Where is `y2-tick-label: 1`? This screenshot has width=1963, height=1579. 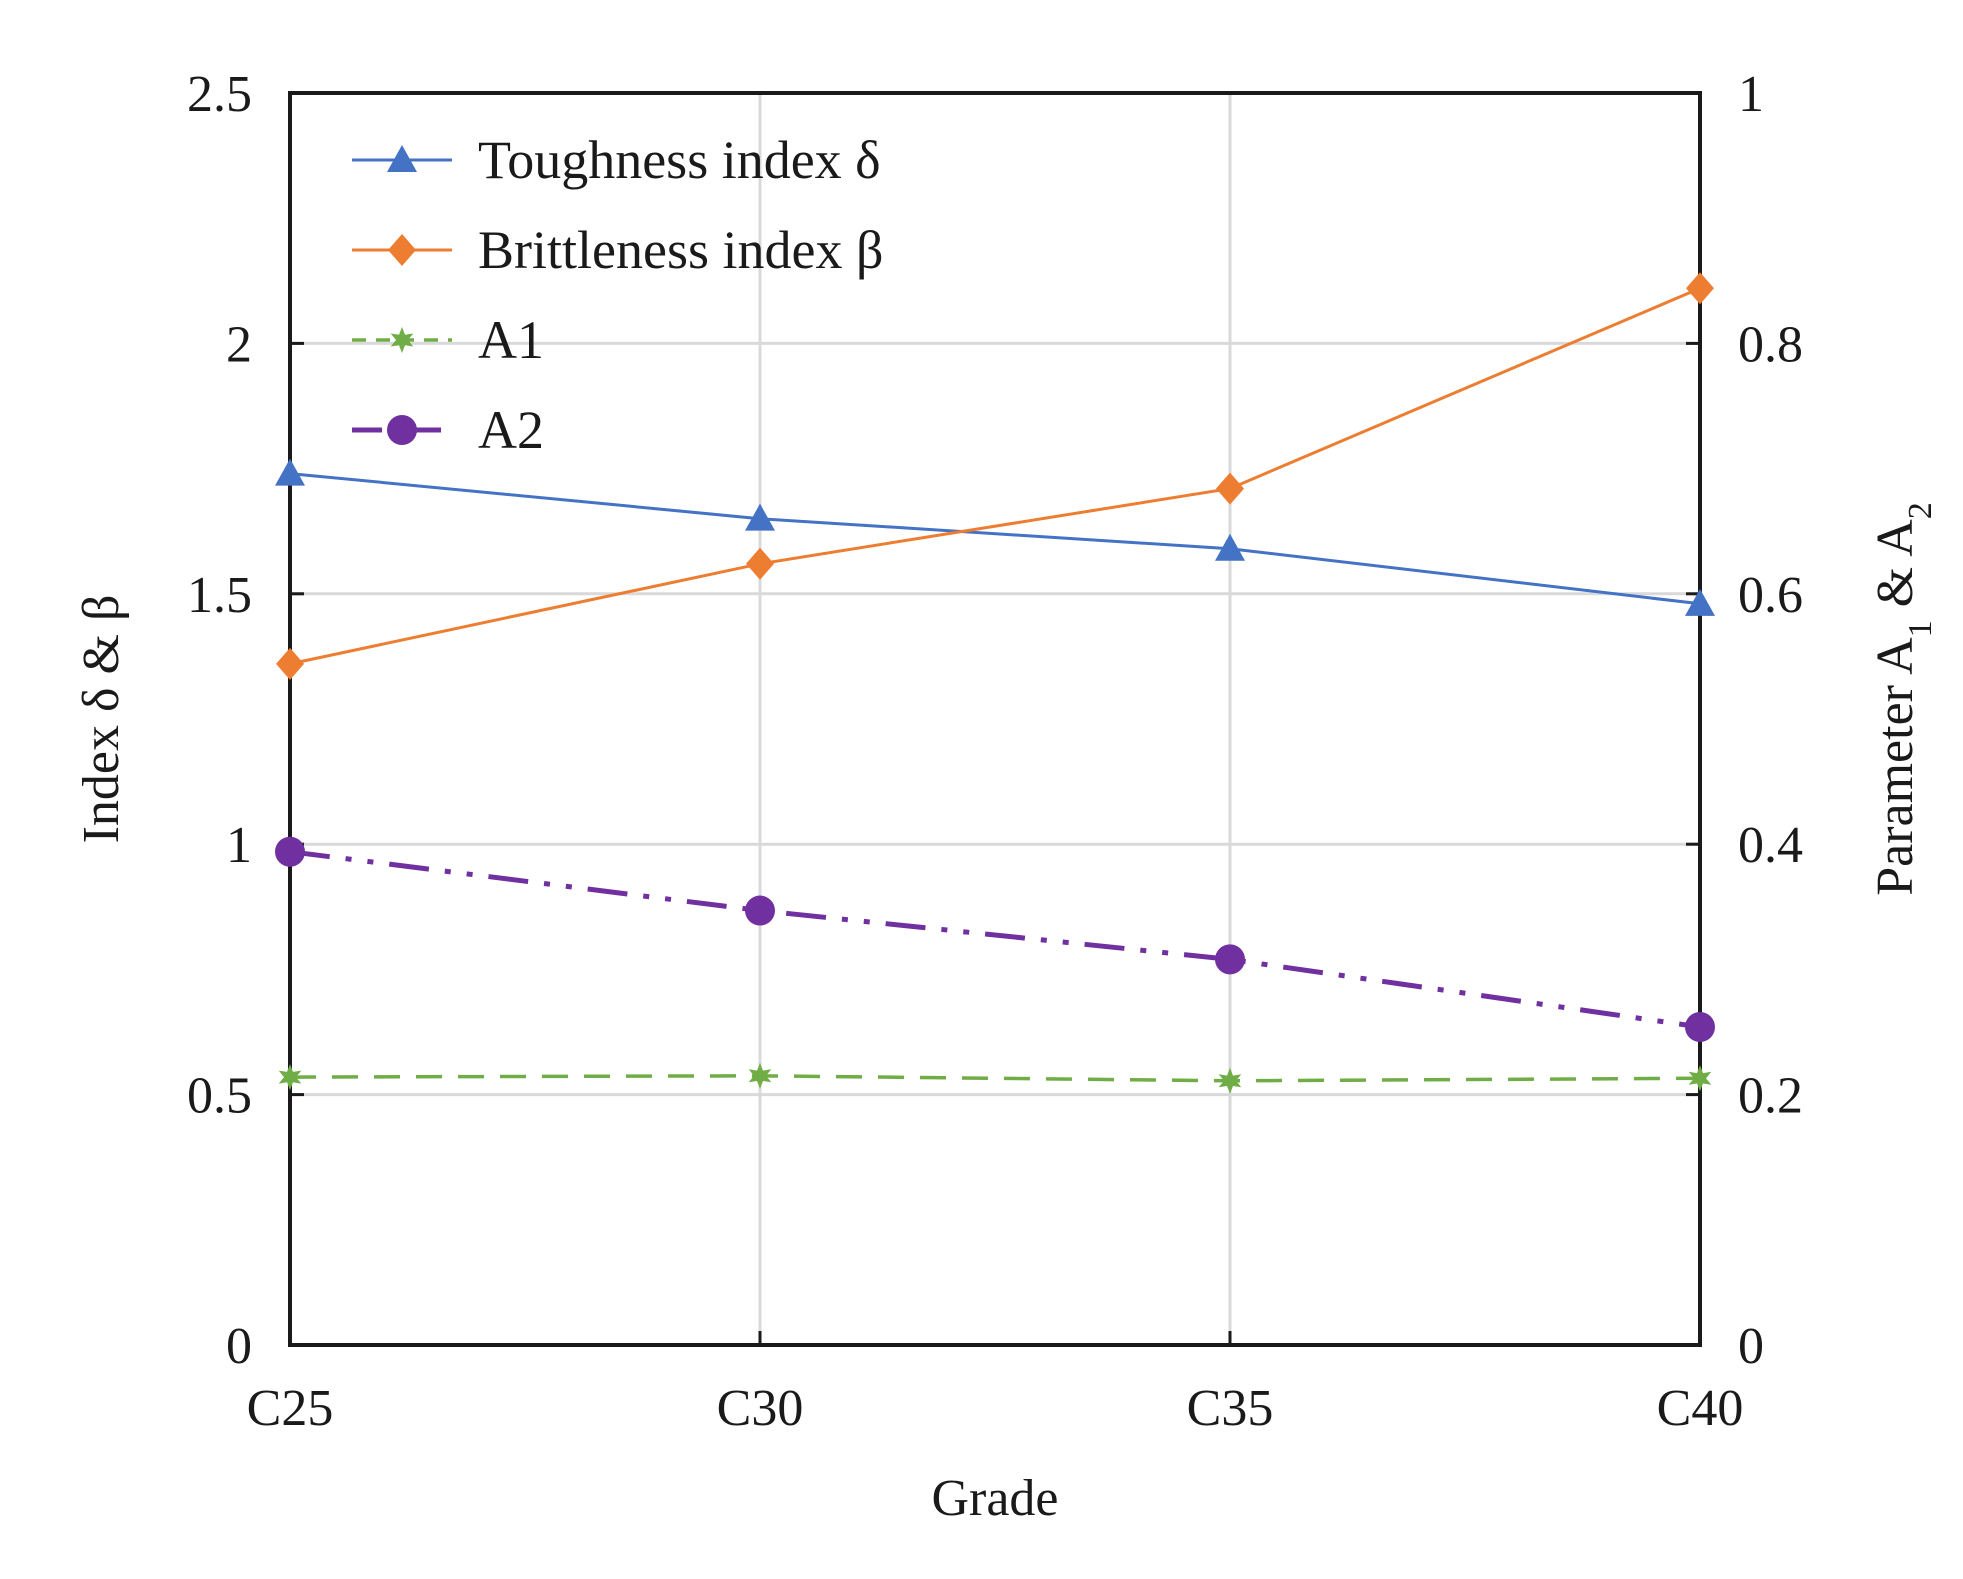
y2-tick-label: 1 is located at coordinates (1751, 94).